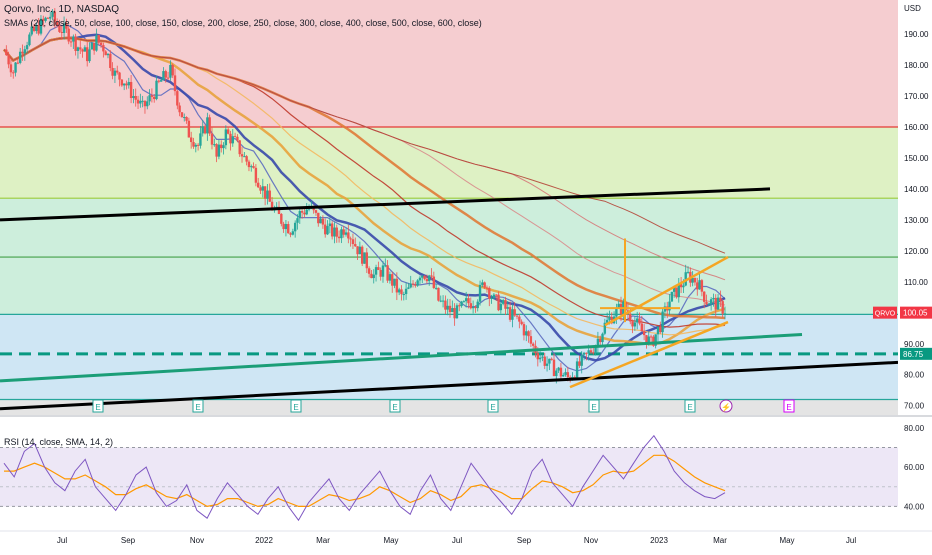 The height and width of the screenshot is (555, 932). What do you see at coordinates (385, 204) in the screenshot?
I see `trendline-resistance` at bounding box center [385, 204].